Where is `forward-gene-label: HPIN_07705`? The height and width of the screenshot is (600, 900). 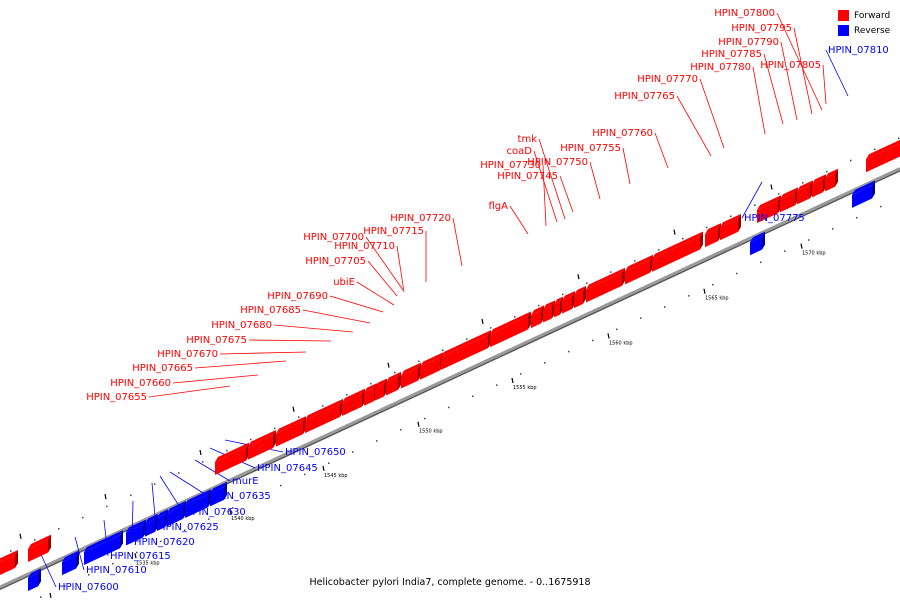
forward-gene-label: HPIN_07705 is located at coordinates (335, 261).